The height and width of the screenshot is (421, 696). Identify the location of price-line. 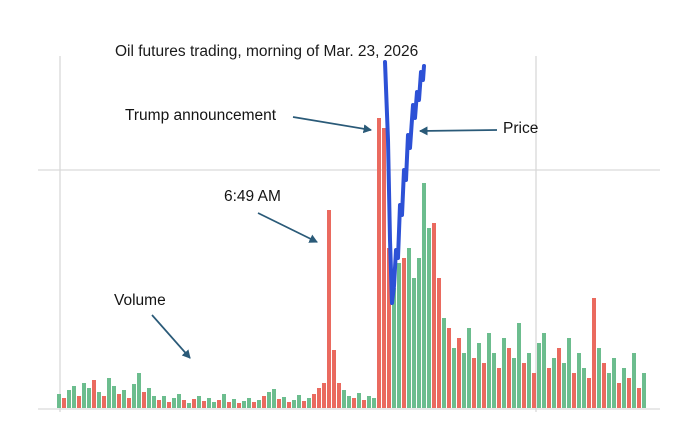
(404, 182).